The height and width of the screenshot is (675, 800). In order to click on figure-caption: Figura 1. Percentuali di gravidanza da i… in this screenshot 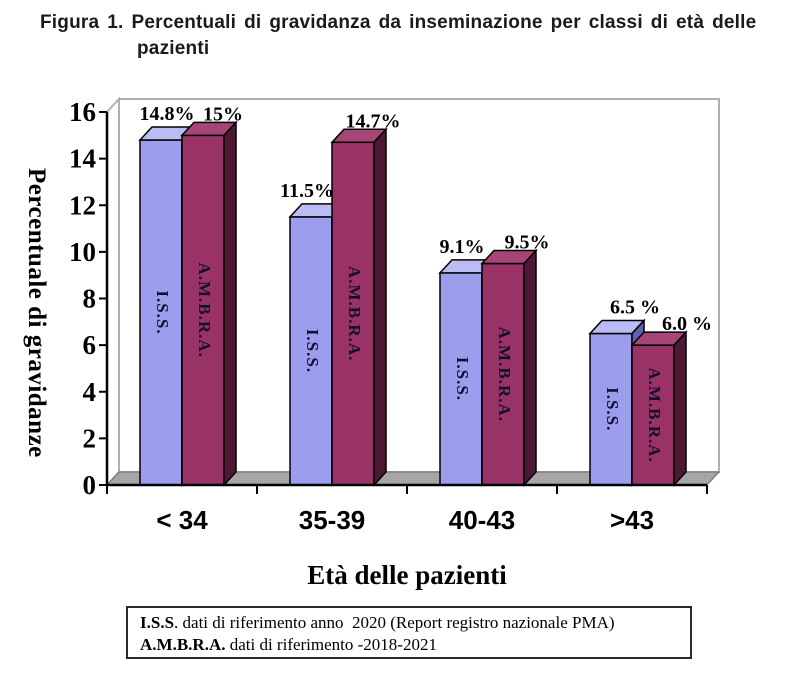, I will do `click(405, 36)`.